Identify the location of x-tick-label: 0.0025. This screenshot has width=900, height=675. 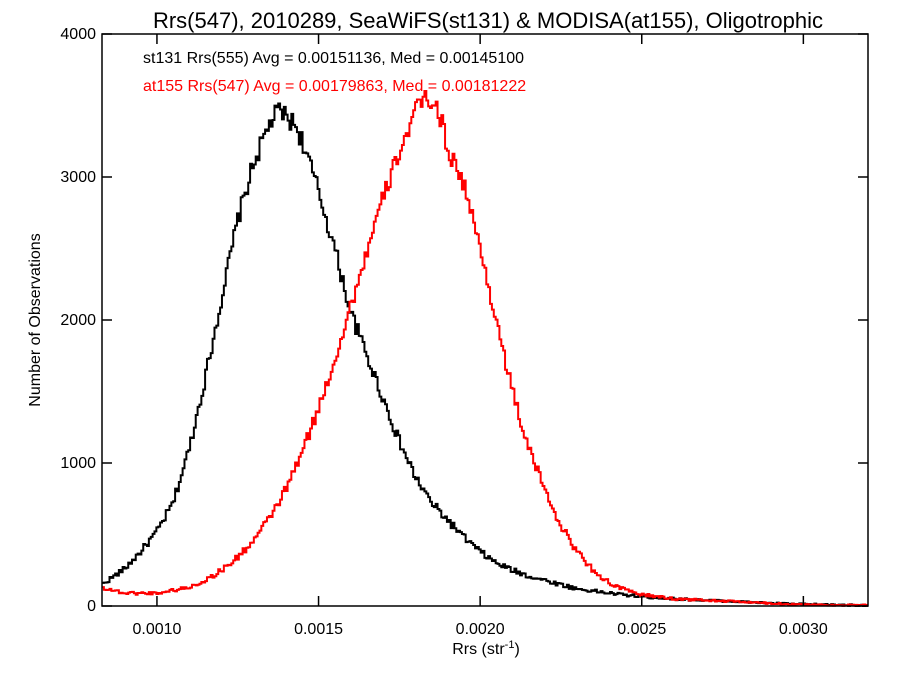
(641, 629).